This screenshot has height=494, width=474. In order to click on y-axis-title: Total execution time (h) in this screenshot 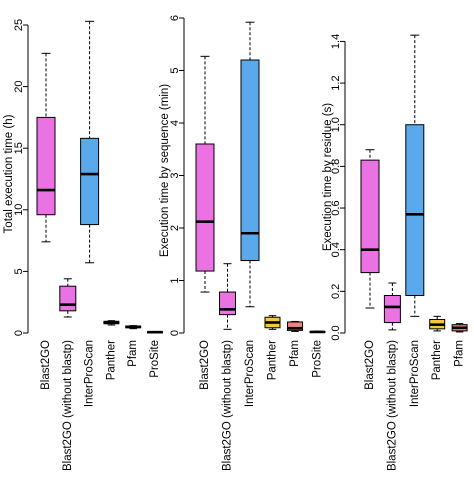, I will do `click(9, 173)`.